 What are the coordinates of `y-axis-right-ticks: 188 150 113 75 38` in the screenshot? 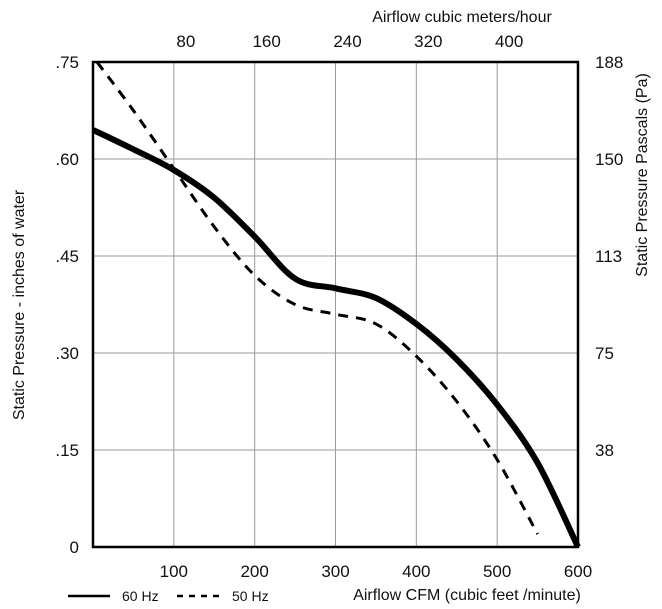 It's located at (609, 256).